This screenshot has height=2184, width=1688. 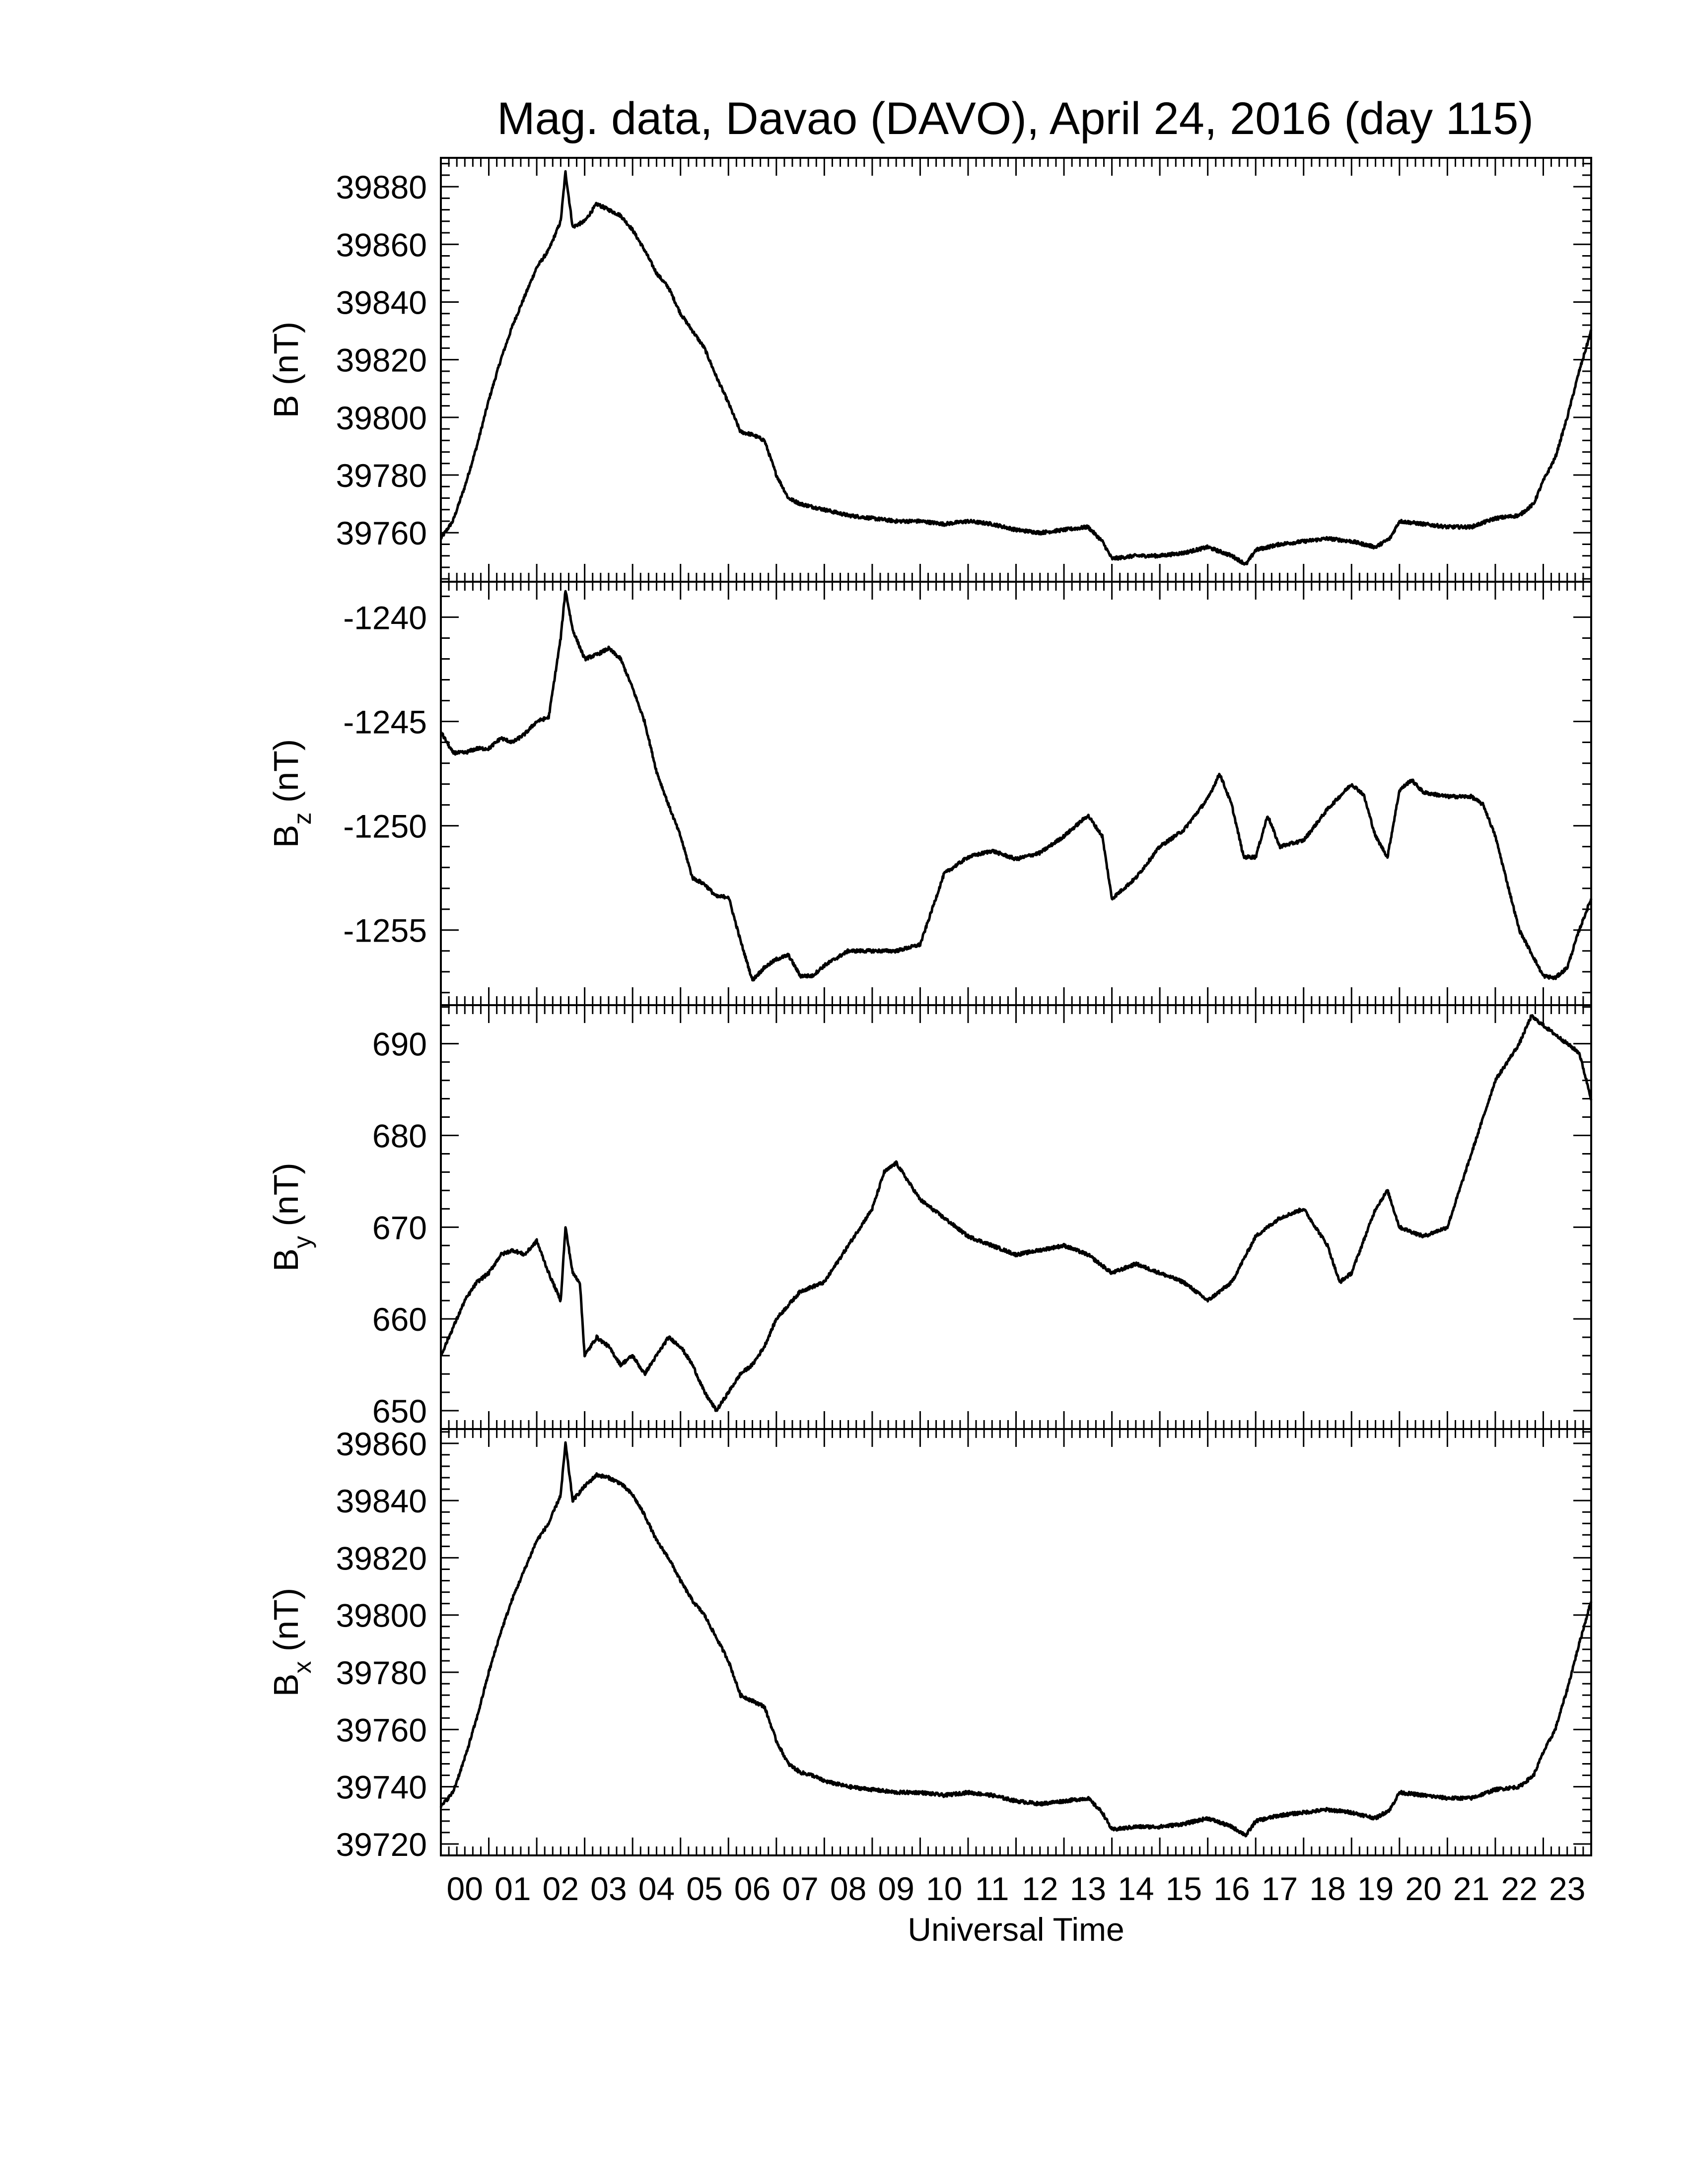 I want to click on x-tick-label: 04, so click(x=656, y=1888).